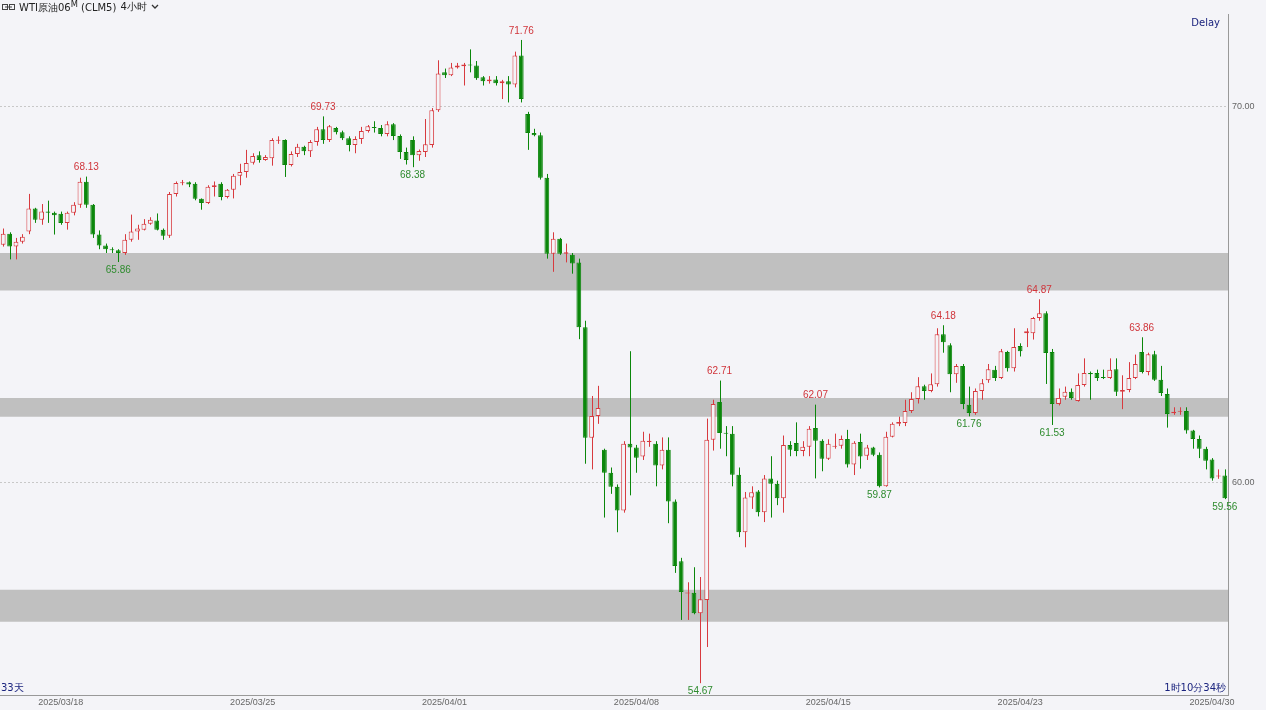 The height and width of the screenshot is (710, 1266). Describe the element at coordinates (879, 495) in the screenshot. I see `annotation: 59.87` at that location.